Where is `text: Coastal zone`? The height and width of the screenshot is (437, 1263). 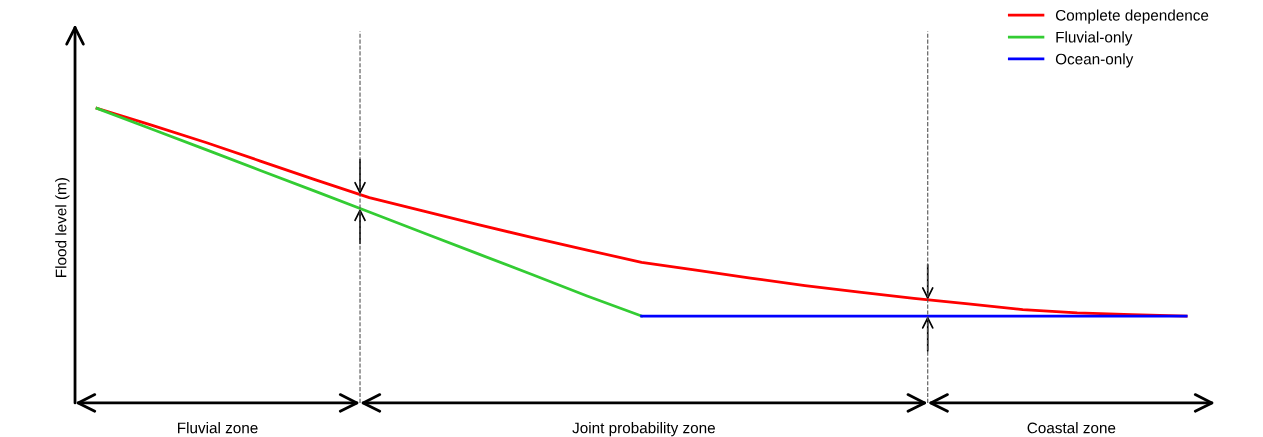 text: Coastal zone is located at coordinates (1071, 428).